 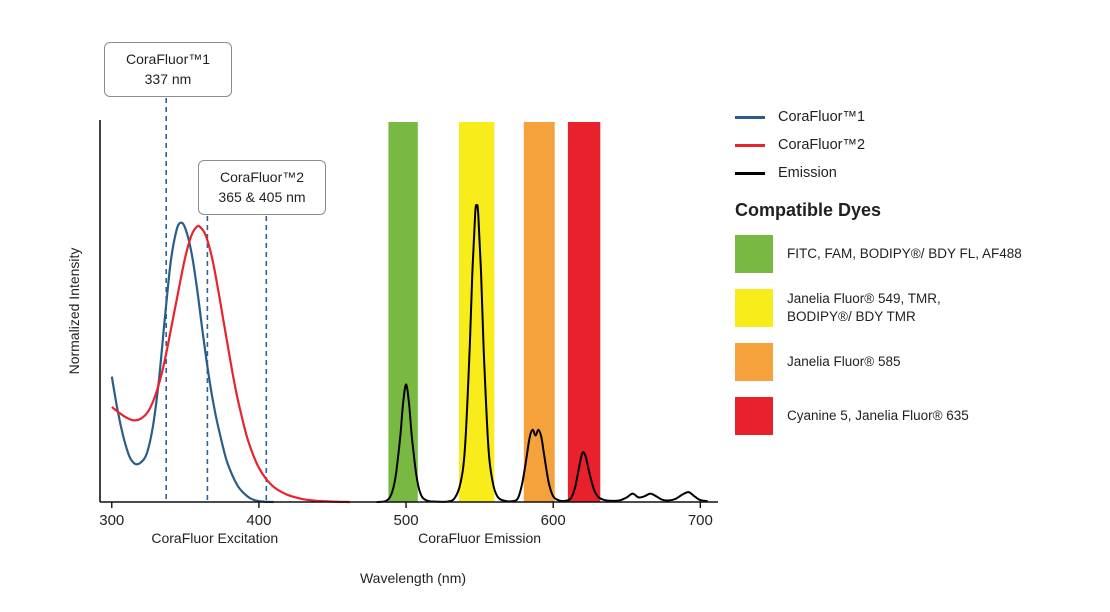 I want to click on x-tick-label: 400, so click(x=258, y=520).